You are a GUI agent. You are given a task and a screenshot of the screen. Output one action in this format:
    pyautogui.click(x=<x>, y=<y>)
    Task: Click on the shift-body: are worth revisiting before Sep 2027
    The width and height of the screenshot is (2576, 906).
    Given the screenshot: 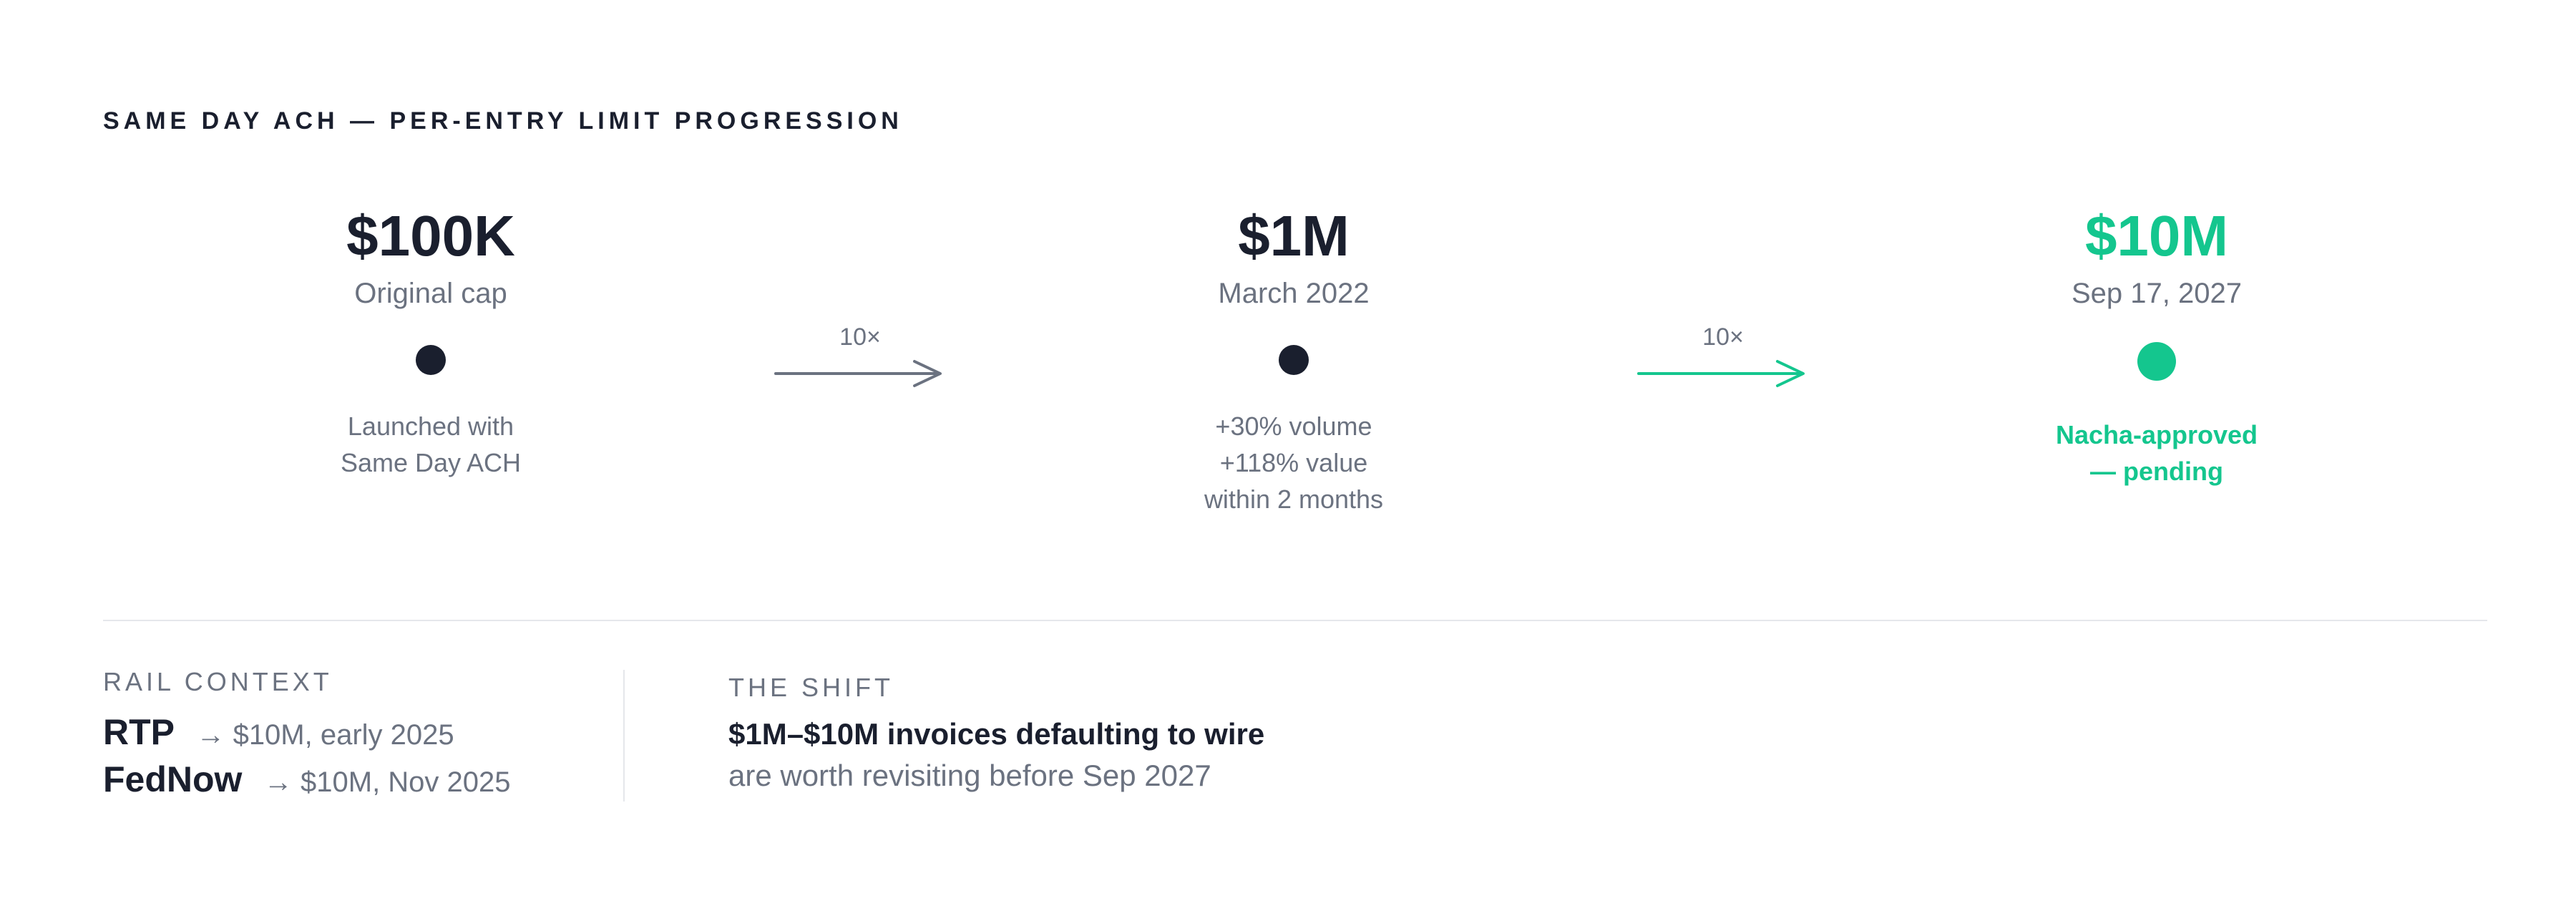 What is the action you would take?
    pyautogui.click(x=969, y=775)
    